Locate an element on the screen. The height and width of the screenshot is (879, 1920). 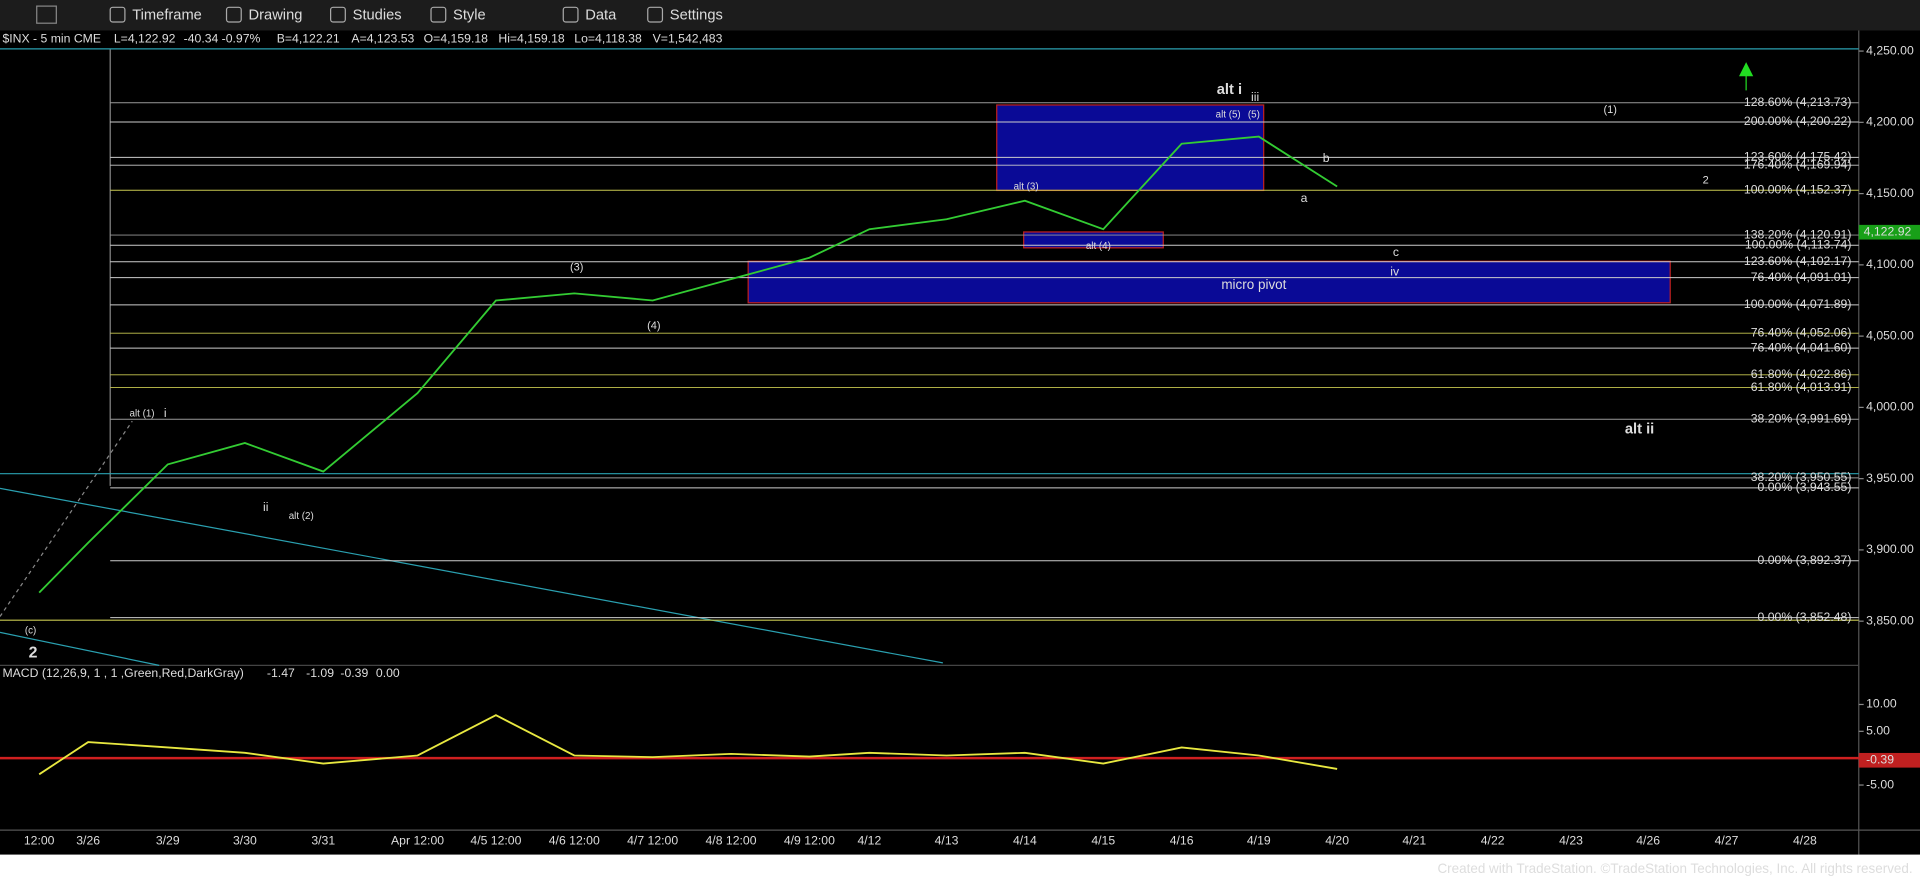
up-arrow is located at coordinates (1746, 76).